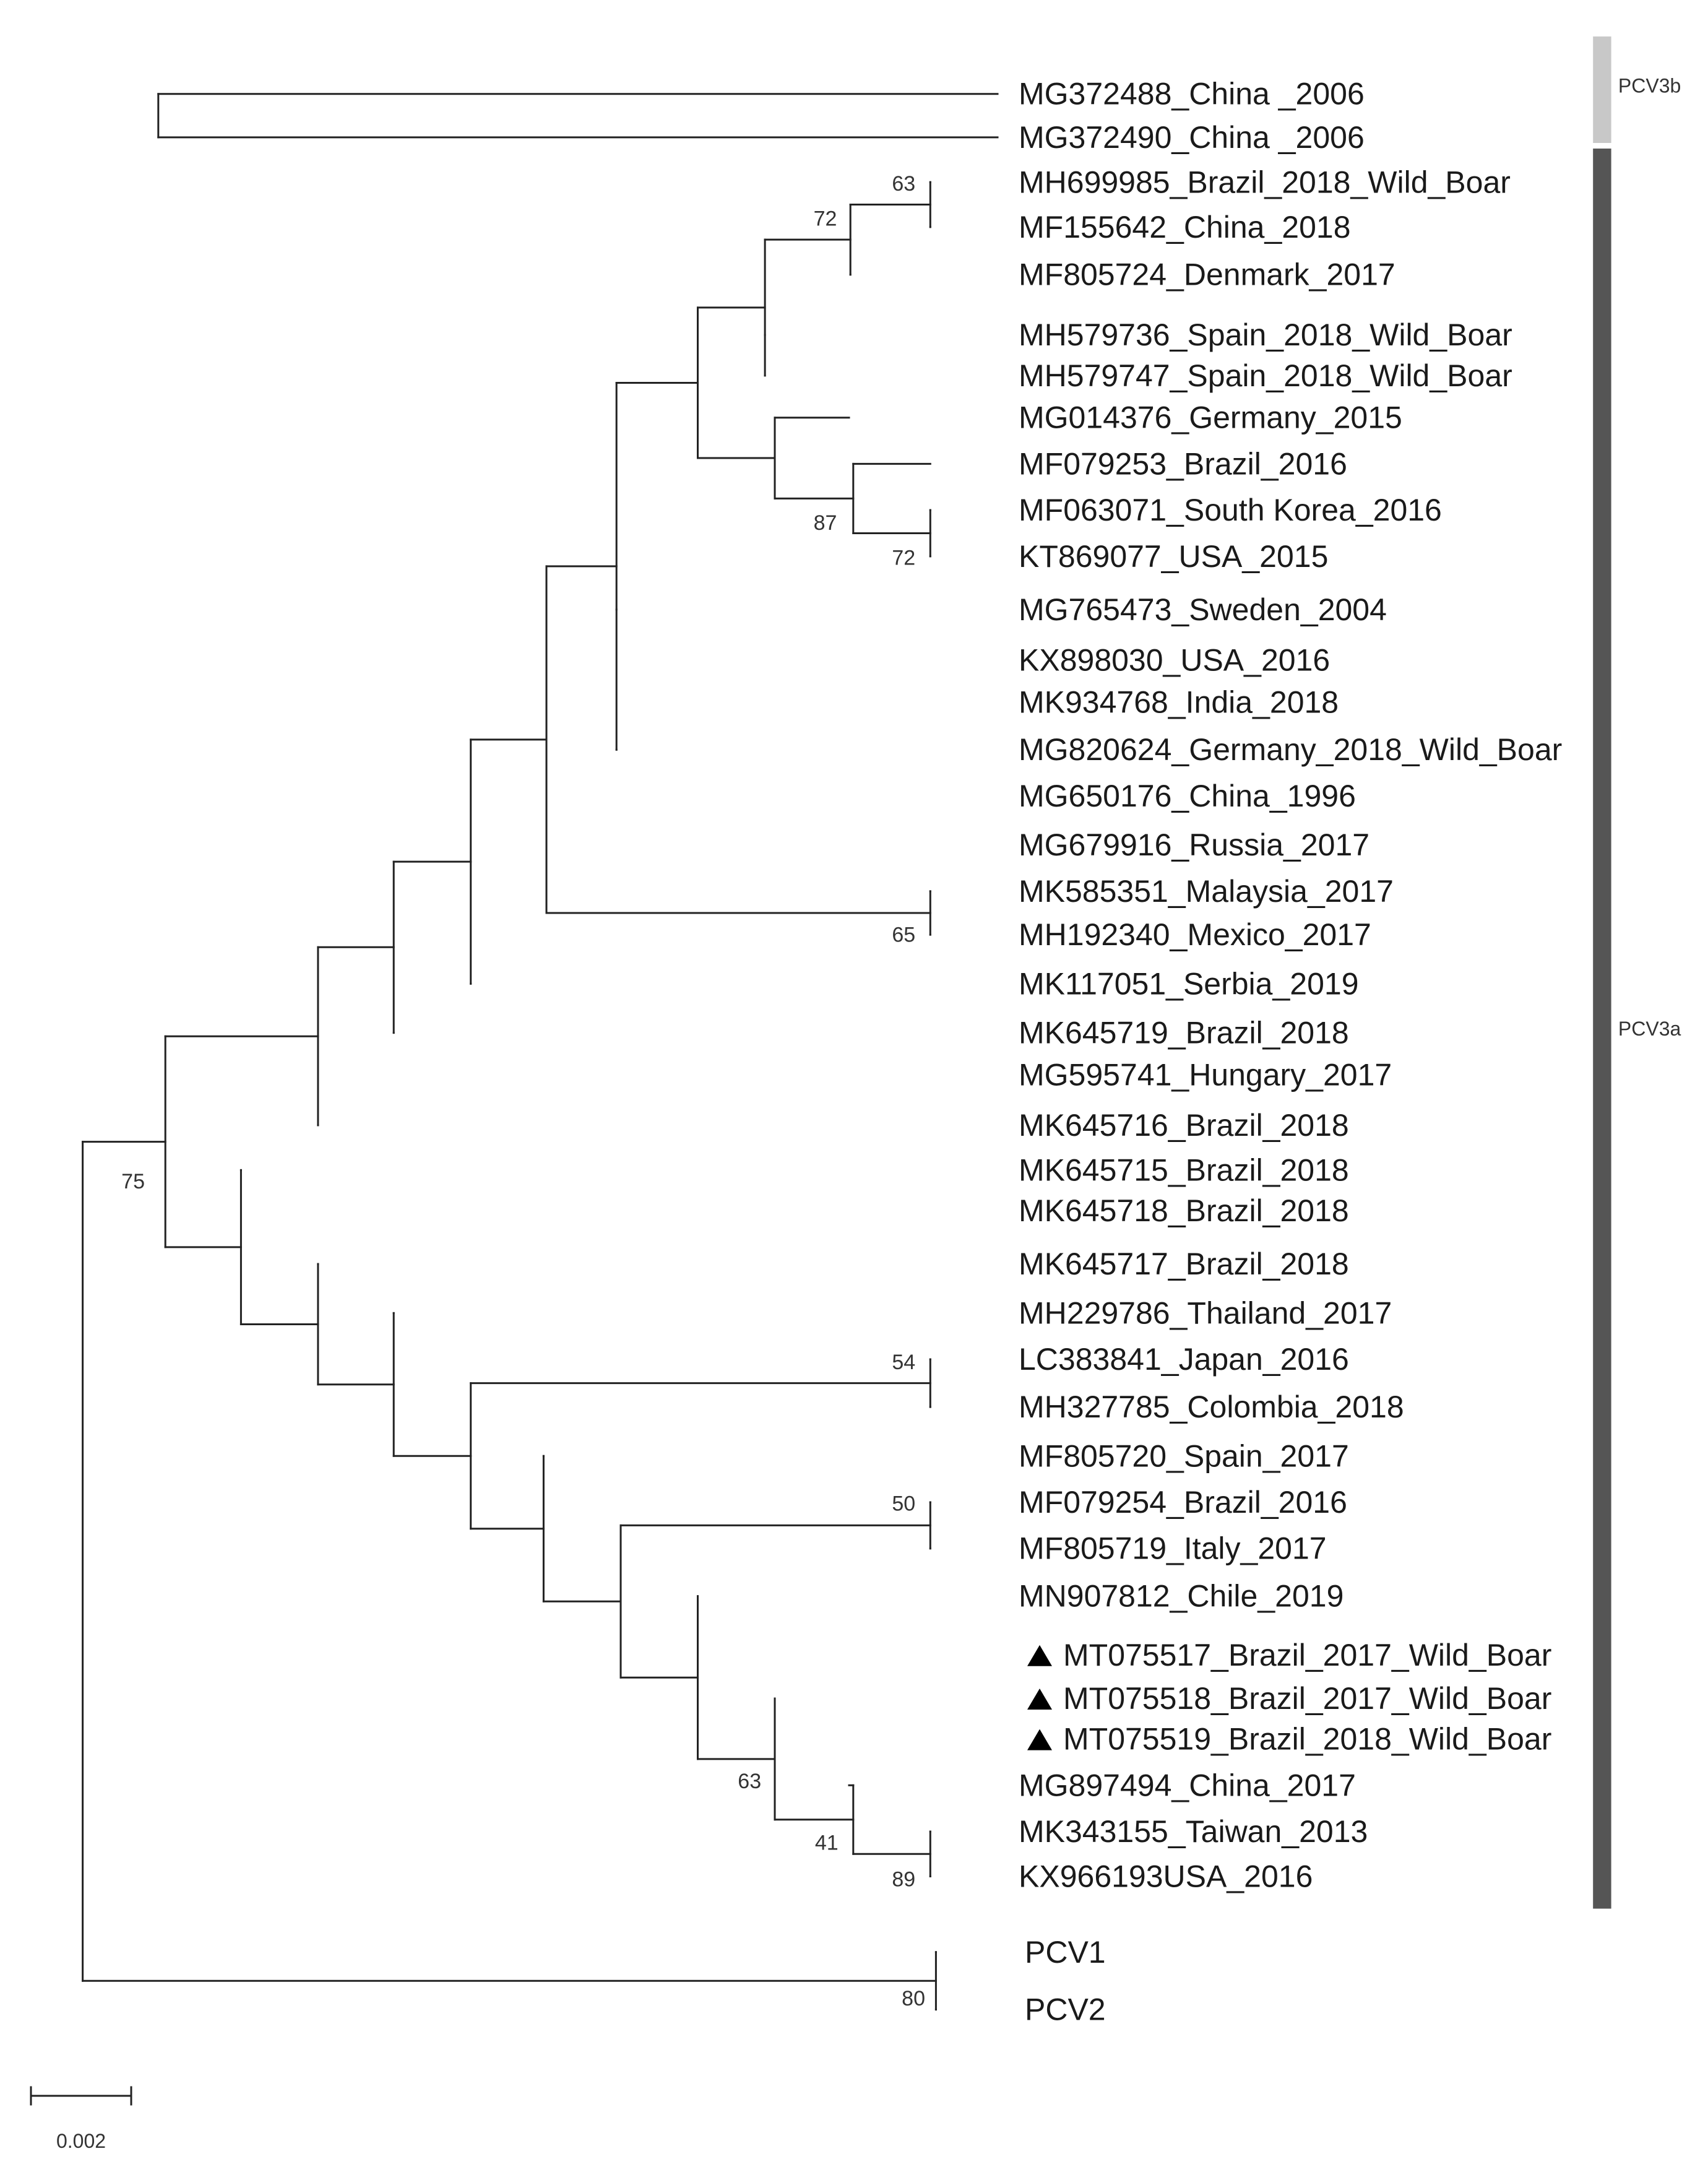 The width and height of the screenshot is (1708, 2180). I want to click on clade-label-pcv3b: PCV3b, so click(1650, 86).